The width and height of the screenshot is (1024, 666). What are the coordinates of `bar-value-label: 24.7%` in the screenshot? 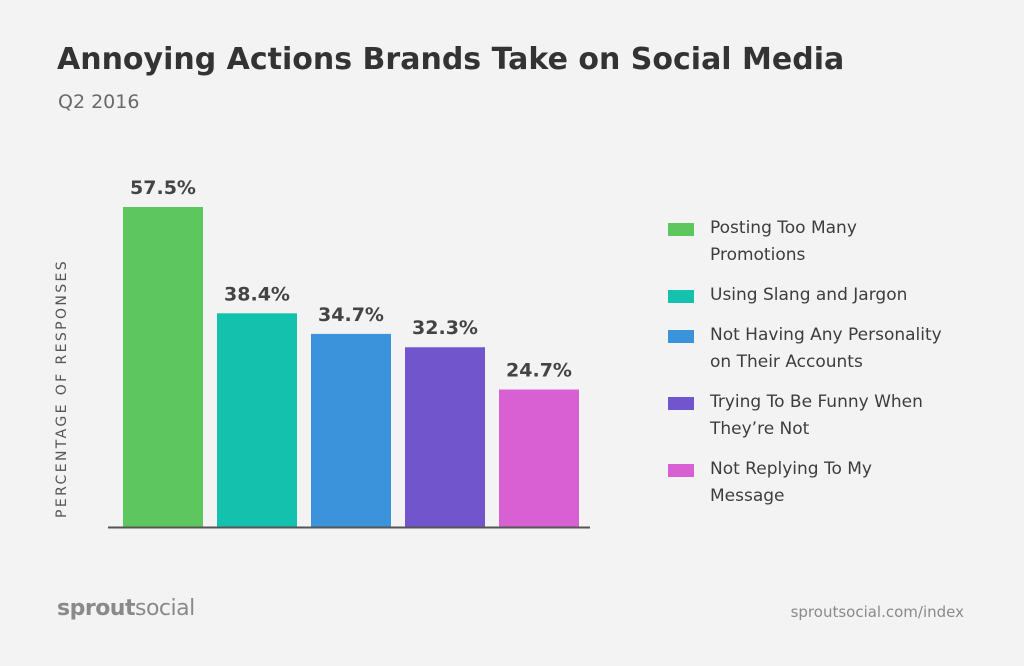 It's located at (539, 371).